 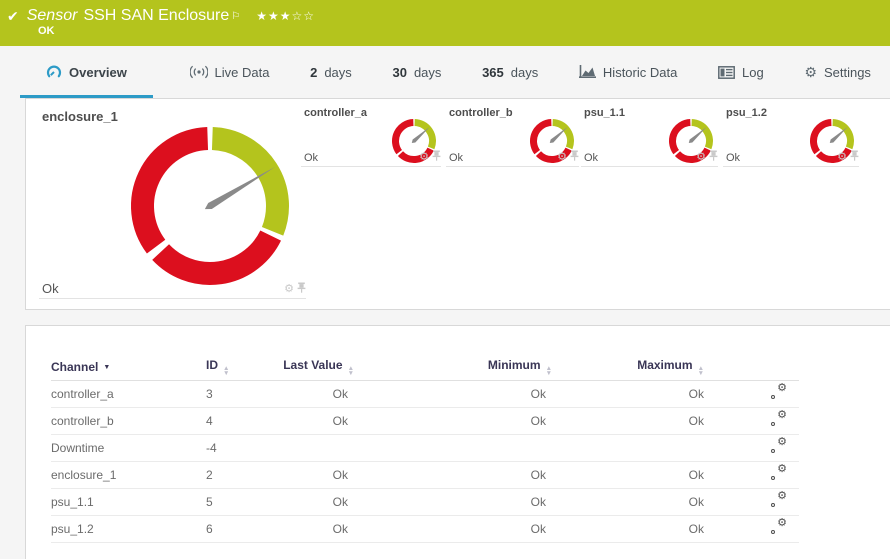 What do you see at coordinates (726, 72) in the screenshot?
I see `log-icon` at bounding box center [726, 72].